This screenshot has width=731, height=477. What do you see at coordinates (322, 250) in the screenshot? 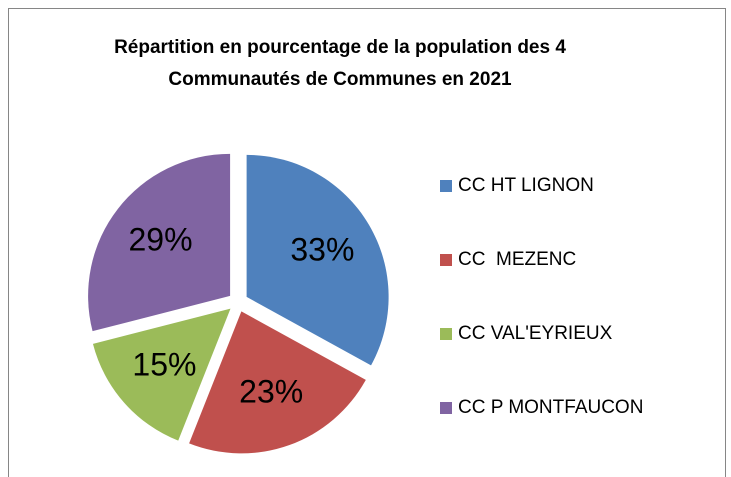
I see `data-label: 33%` at bounding box center [322, 250].